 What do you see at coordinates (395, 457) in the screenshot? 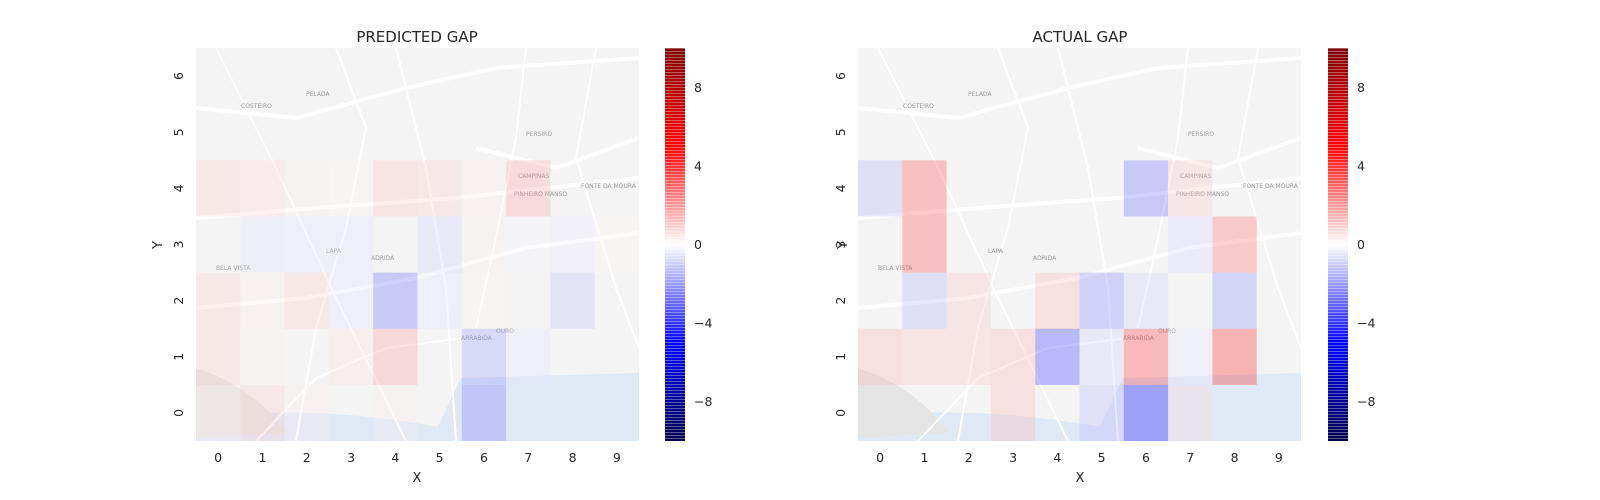
I see `x-tick-label: 4` at bounding box center [395, 457].